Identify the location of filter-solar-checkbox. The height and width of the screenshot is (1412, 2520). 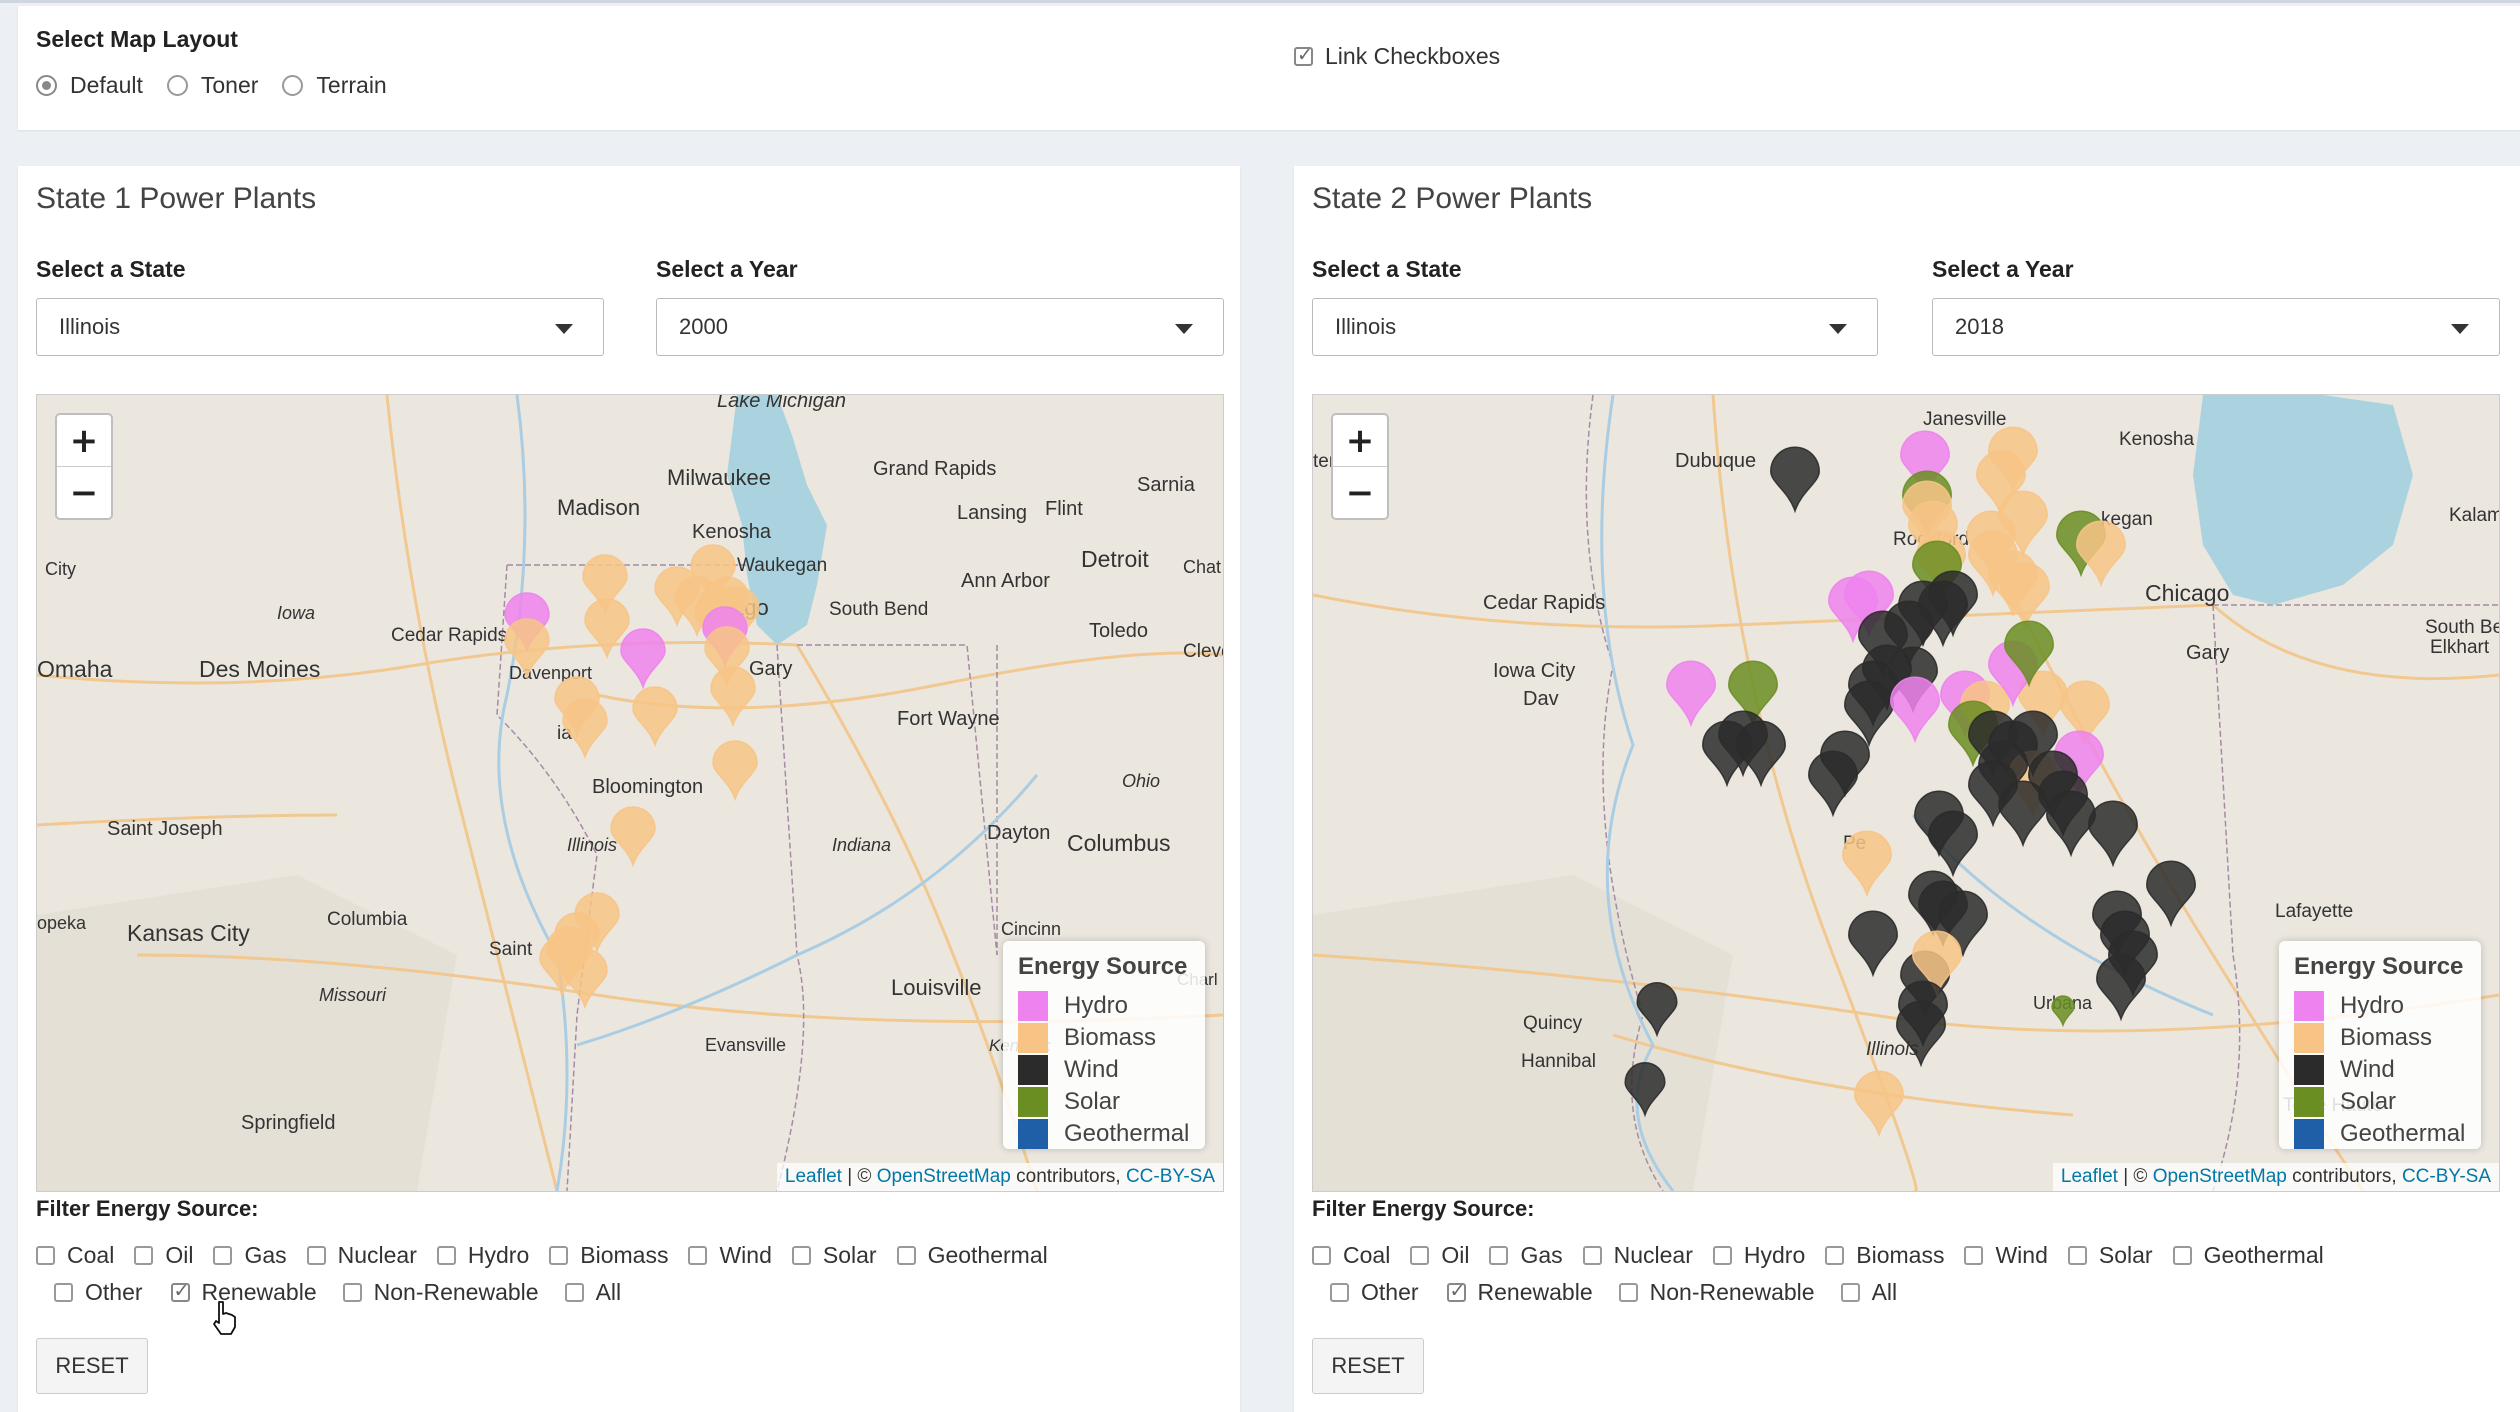
(801, 1255).